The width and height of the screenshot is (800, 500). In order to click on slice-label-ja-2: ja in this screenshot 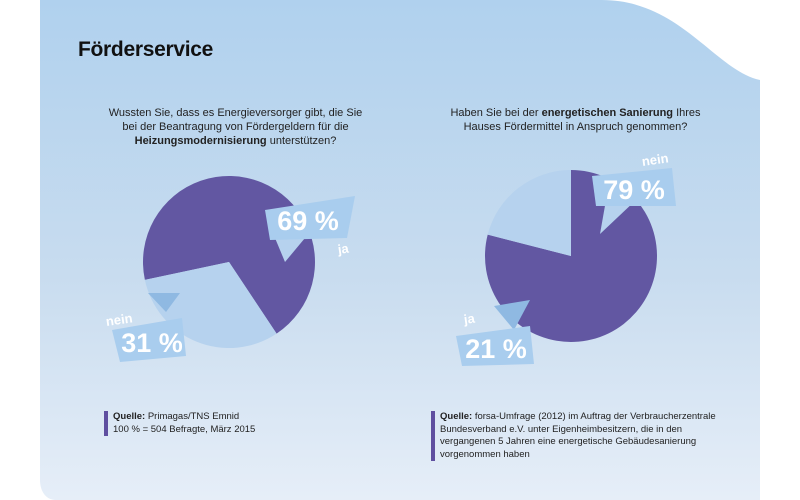, I will do `click(469, 318)`.